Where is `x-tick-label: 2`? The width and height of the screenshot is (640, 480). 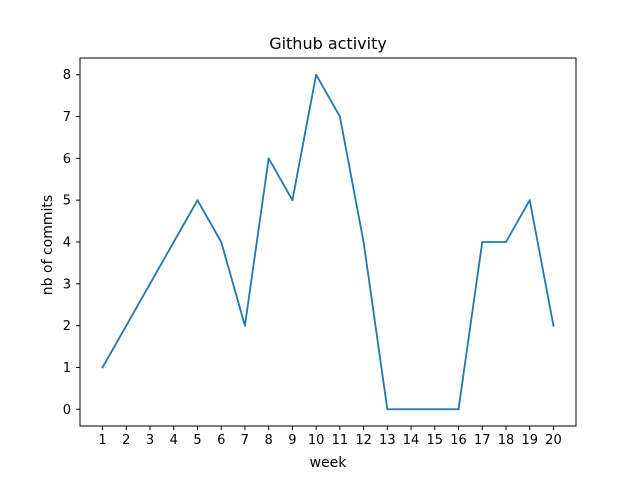 x-tick-label: 2 is located at coordinates (126, 440).